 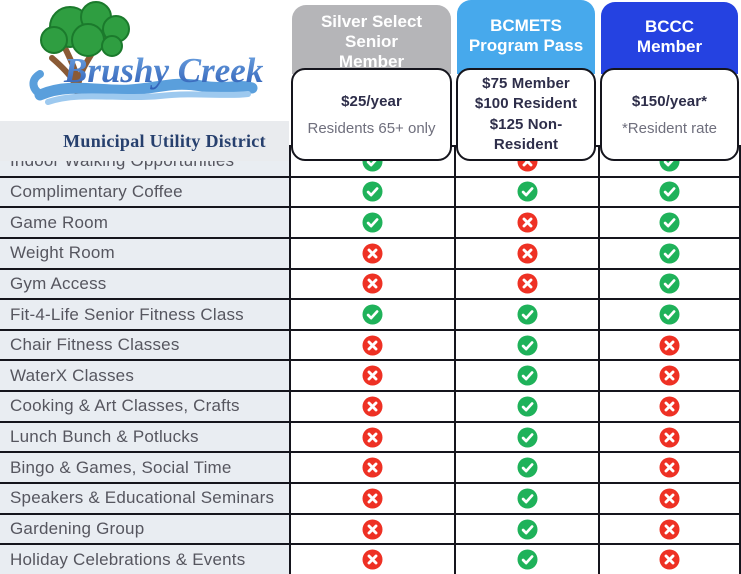 What do you see at coordinates (164, 140) in the screenshot?
I see `logo-subtitle: Municipal Utility District` at bounding box center [164, 140].